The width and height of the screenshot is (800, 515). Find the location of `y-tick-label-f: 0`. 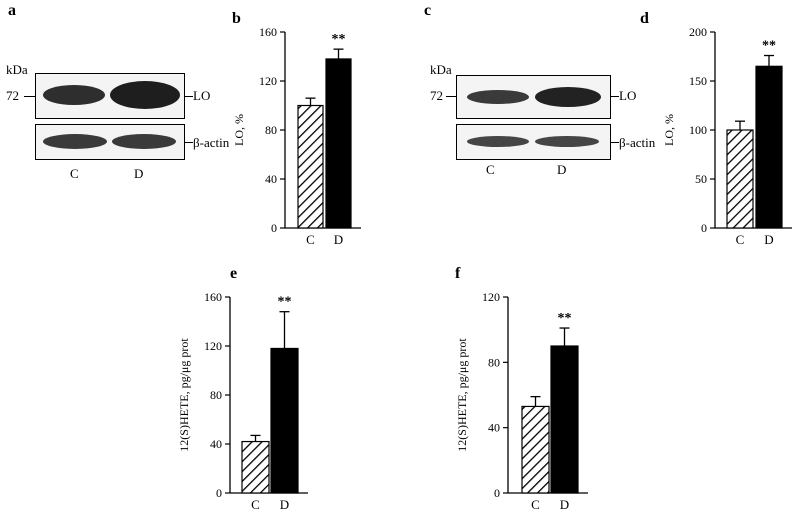

y-tick-label-f: 0 is located at coordinates (497, 493).